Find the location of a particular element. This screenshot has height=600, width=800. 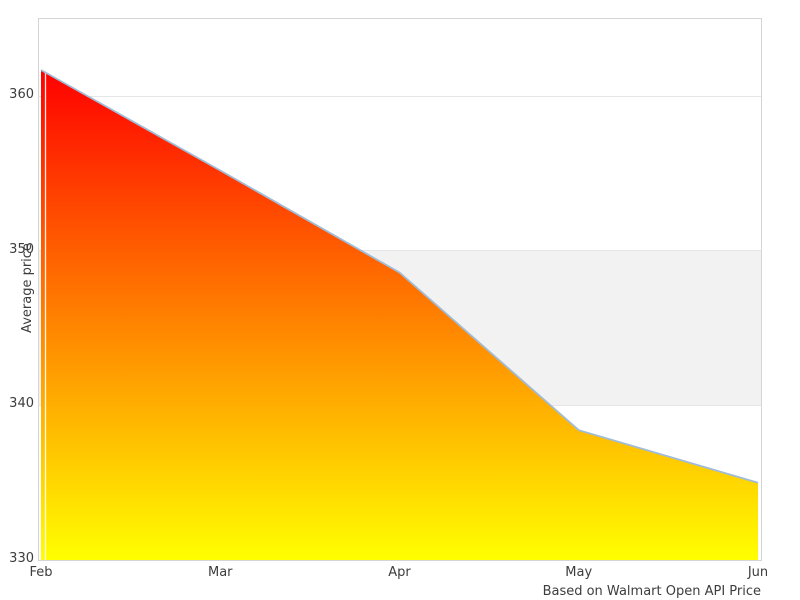

x-tick-label: Feb is located at coordinates (41, 572).